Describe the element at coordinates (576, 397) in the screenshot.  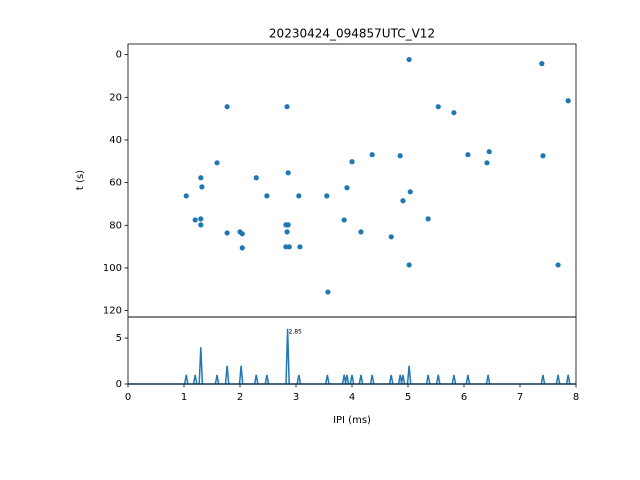
I see `x-tick-label: 8` at that location.